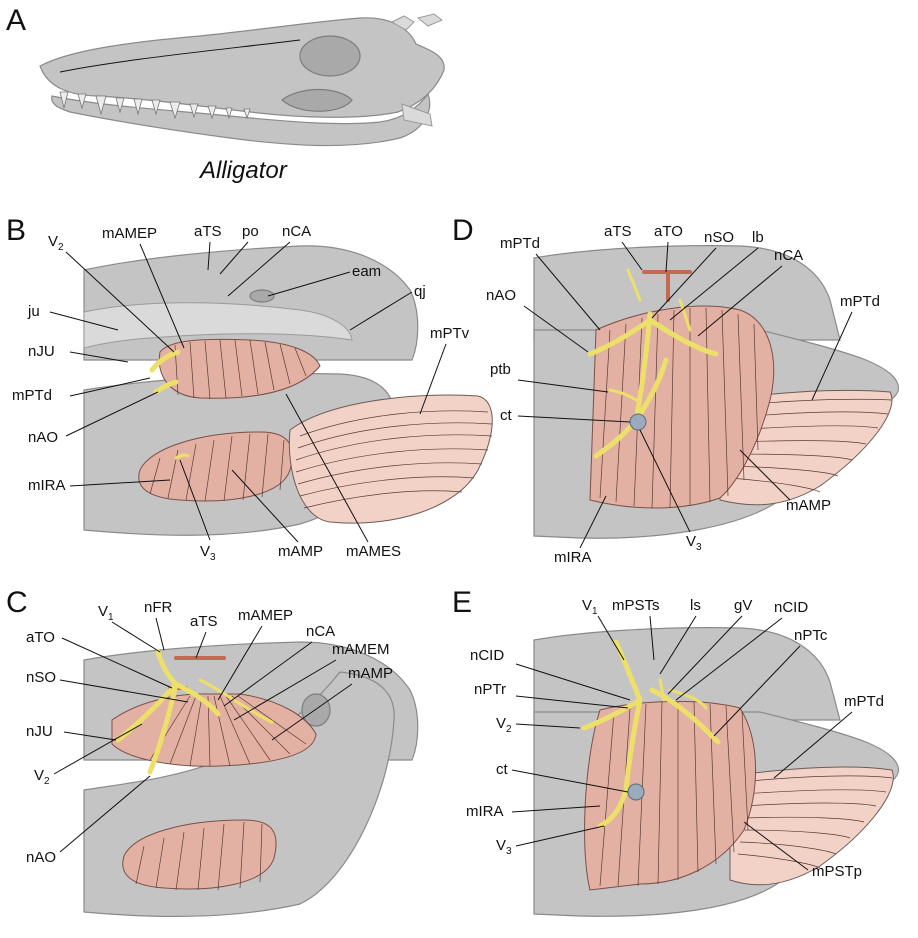  I want to click on panel-c-letter: C, so click(17, 602).